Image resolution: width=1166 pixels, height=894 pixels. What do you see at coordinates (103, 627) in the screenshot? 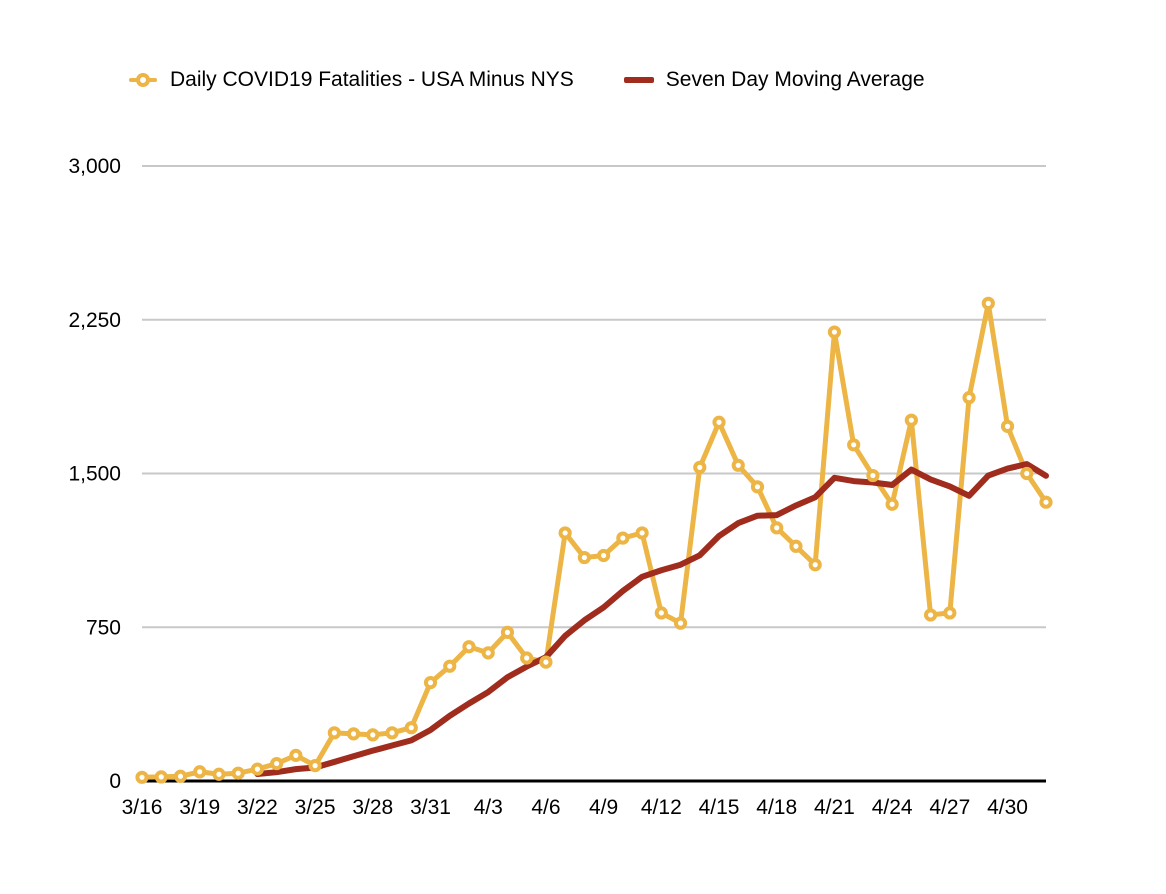
I see `y-axis-tick-label: 750` at bounding box center [103, 627].